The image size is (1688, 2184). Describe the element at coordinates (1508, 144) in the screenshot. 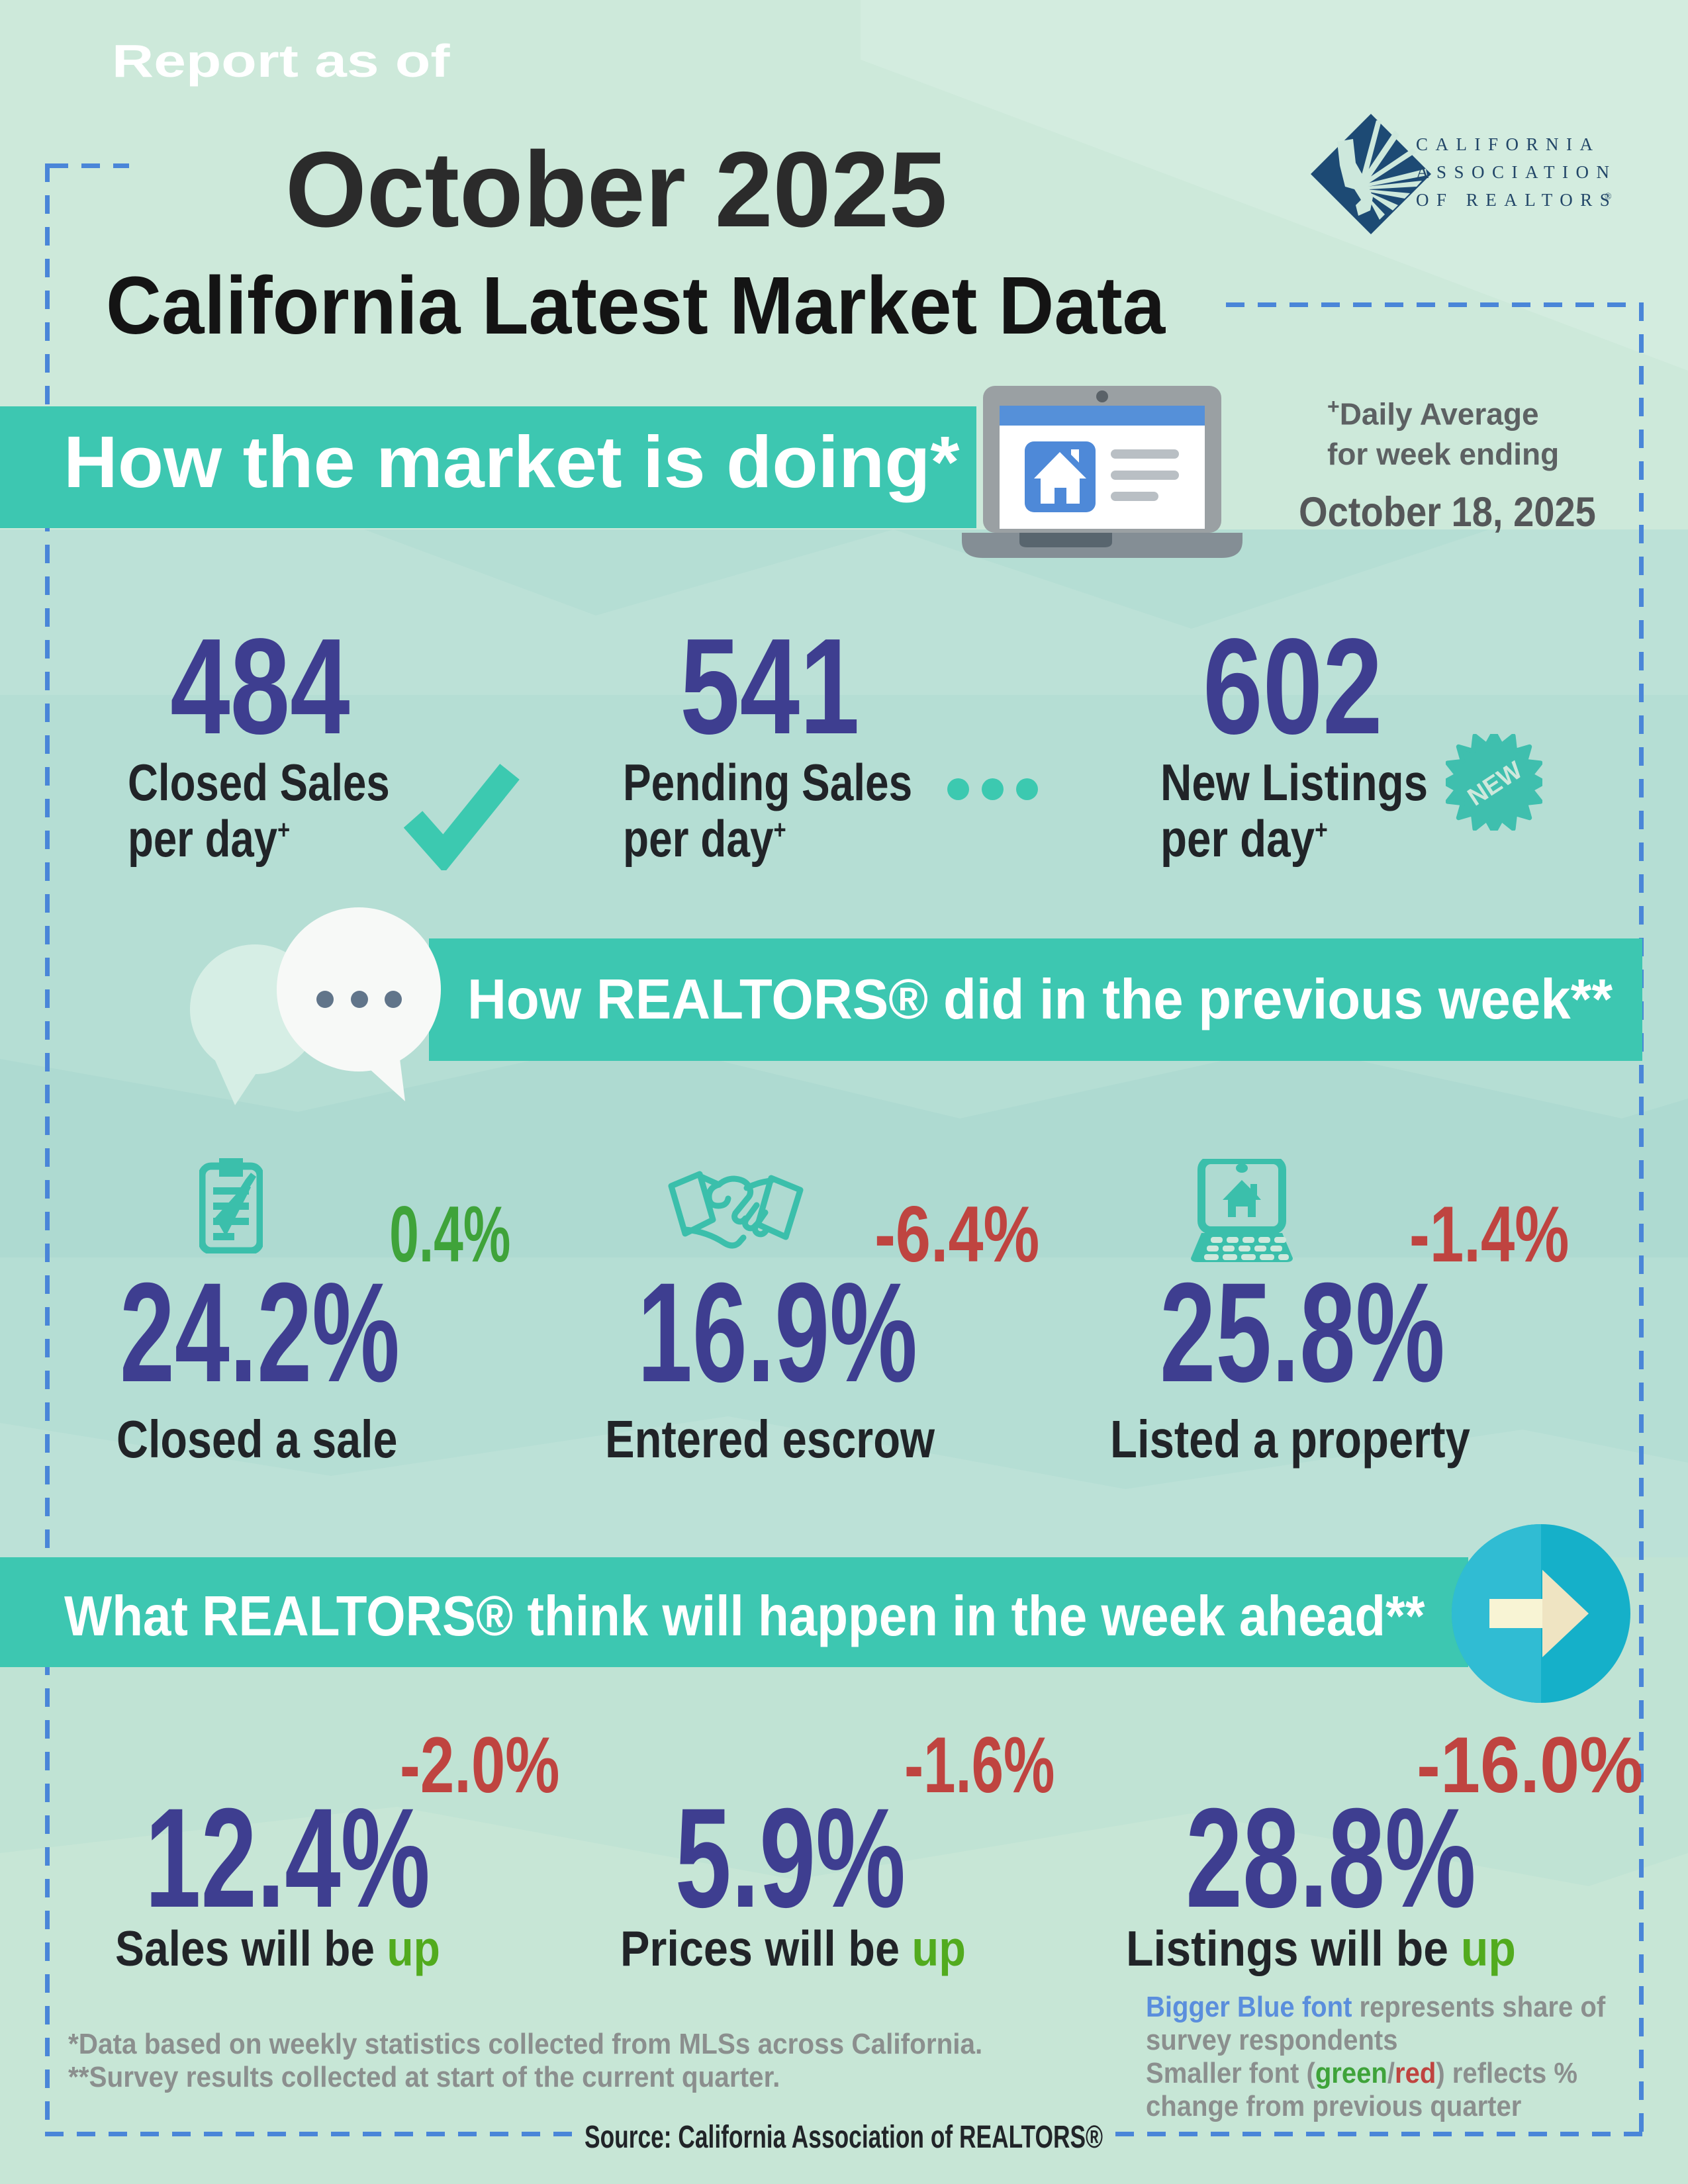

I see `svg-text: CALIFORNIA` at that location.